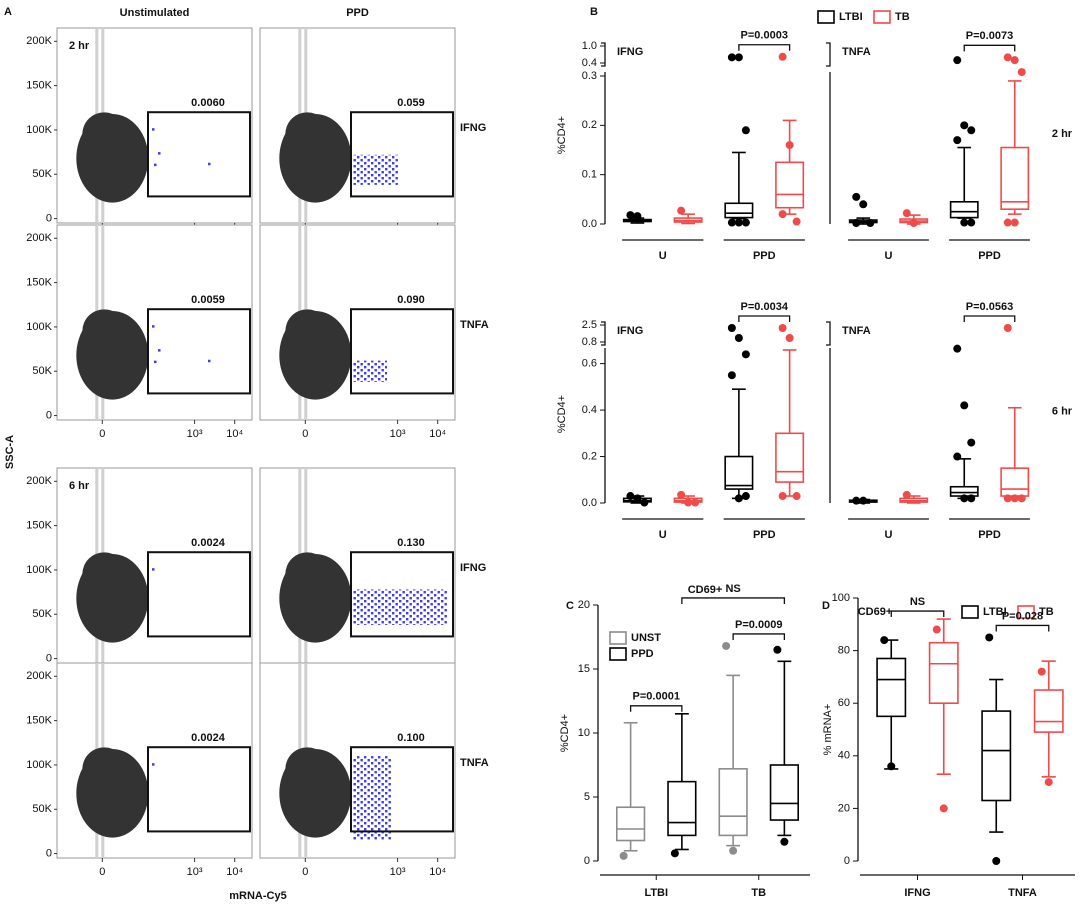 The width and height of the screenshot is (1084, 906). What do you see at coordinates (79, 486) in the screenshot?
I see `time-label: 6 hr` at bounding box center [79, 486].